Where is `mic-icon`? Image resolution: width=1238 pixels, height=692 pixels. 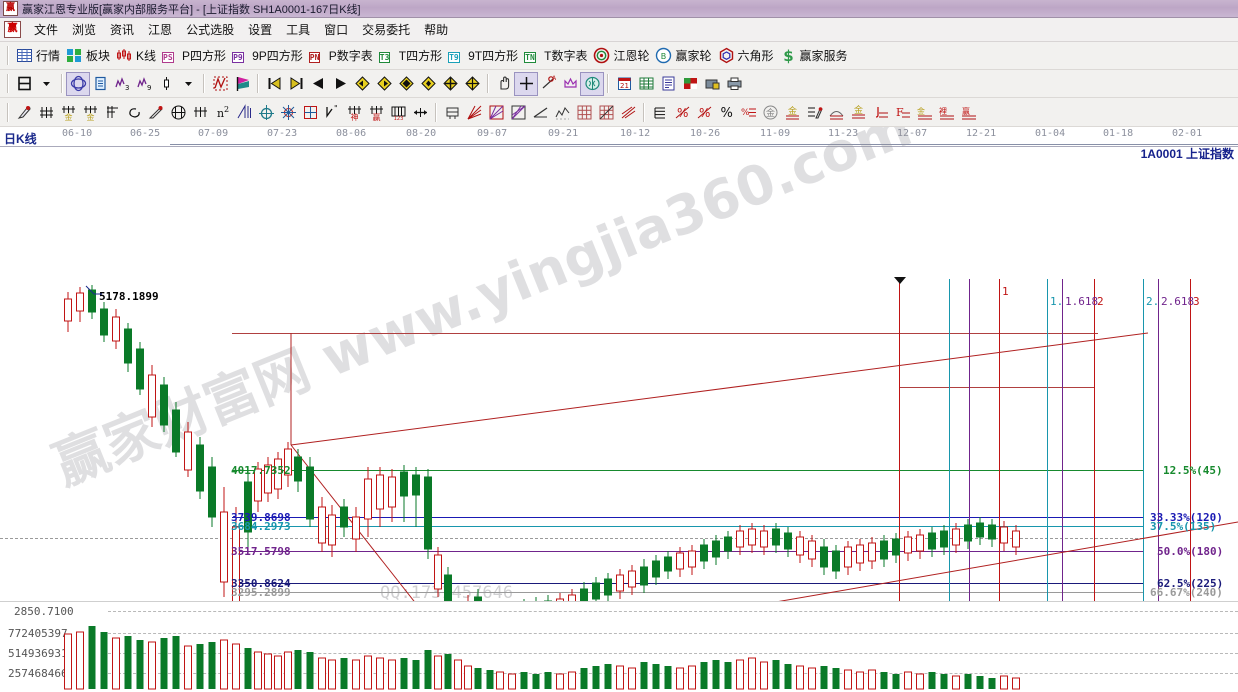
mic-icon is located at coordinates (814, 112).